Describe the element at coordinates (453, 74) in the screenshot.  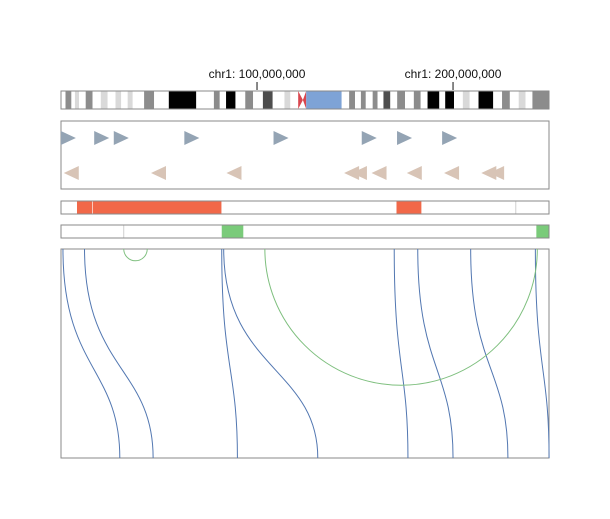
I see `axis-label-200mb: chr1: 200,000,000` at that location.